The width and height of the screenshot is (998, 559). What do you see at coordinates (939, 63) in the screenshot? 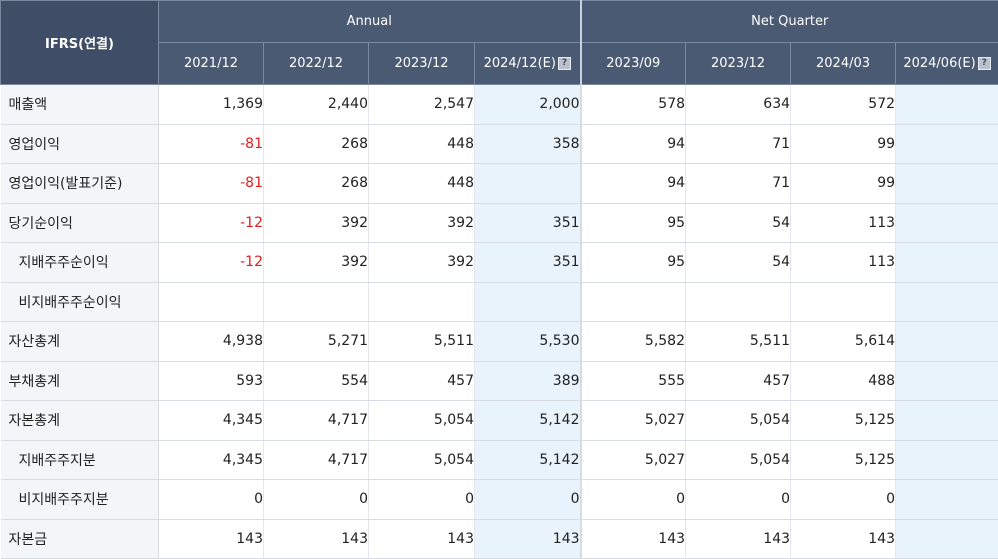
I see `period-label: 2024/06(E)` at bounding box center [939, 63].